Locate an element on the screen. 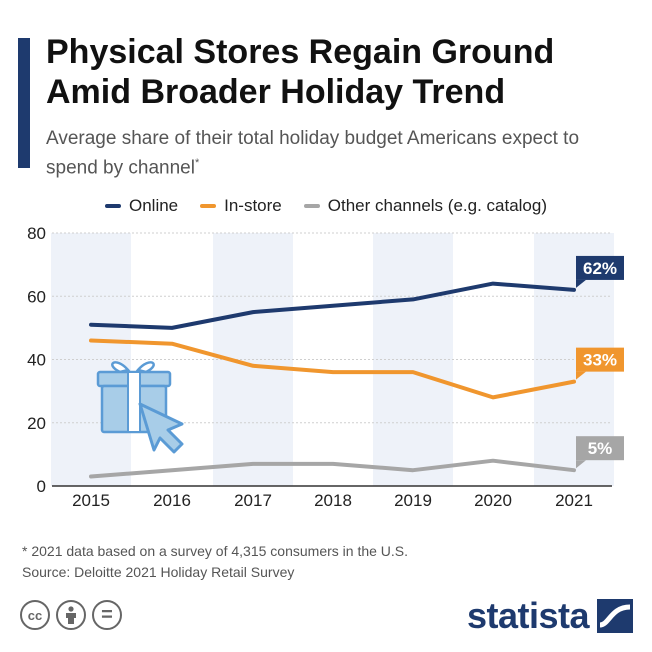 Image resolution: width=652 pixels, height=652 pixels. legend-swatch-other is located at coordinates (311, 206).